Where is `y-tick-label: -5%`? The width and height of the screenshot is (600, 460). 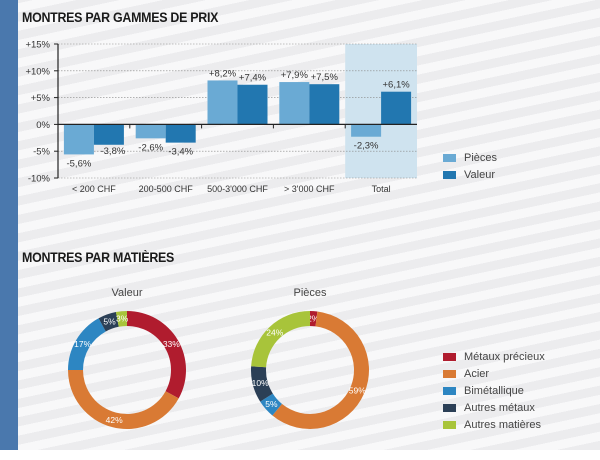 y-tick-label: -5% is located at coordinates (41, 152).